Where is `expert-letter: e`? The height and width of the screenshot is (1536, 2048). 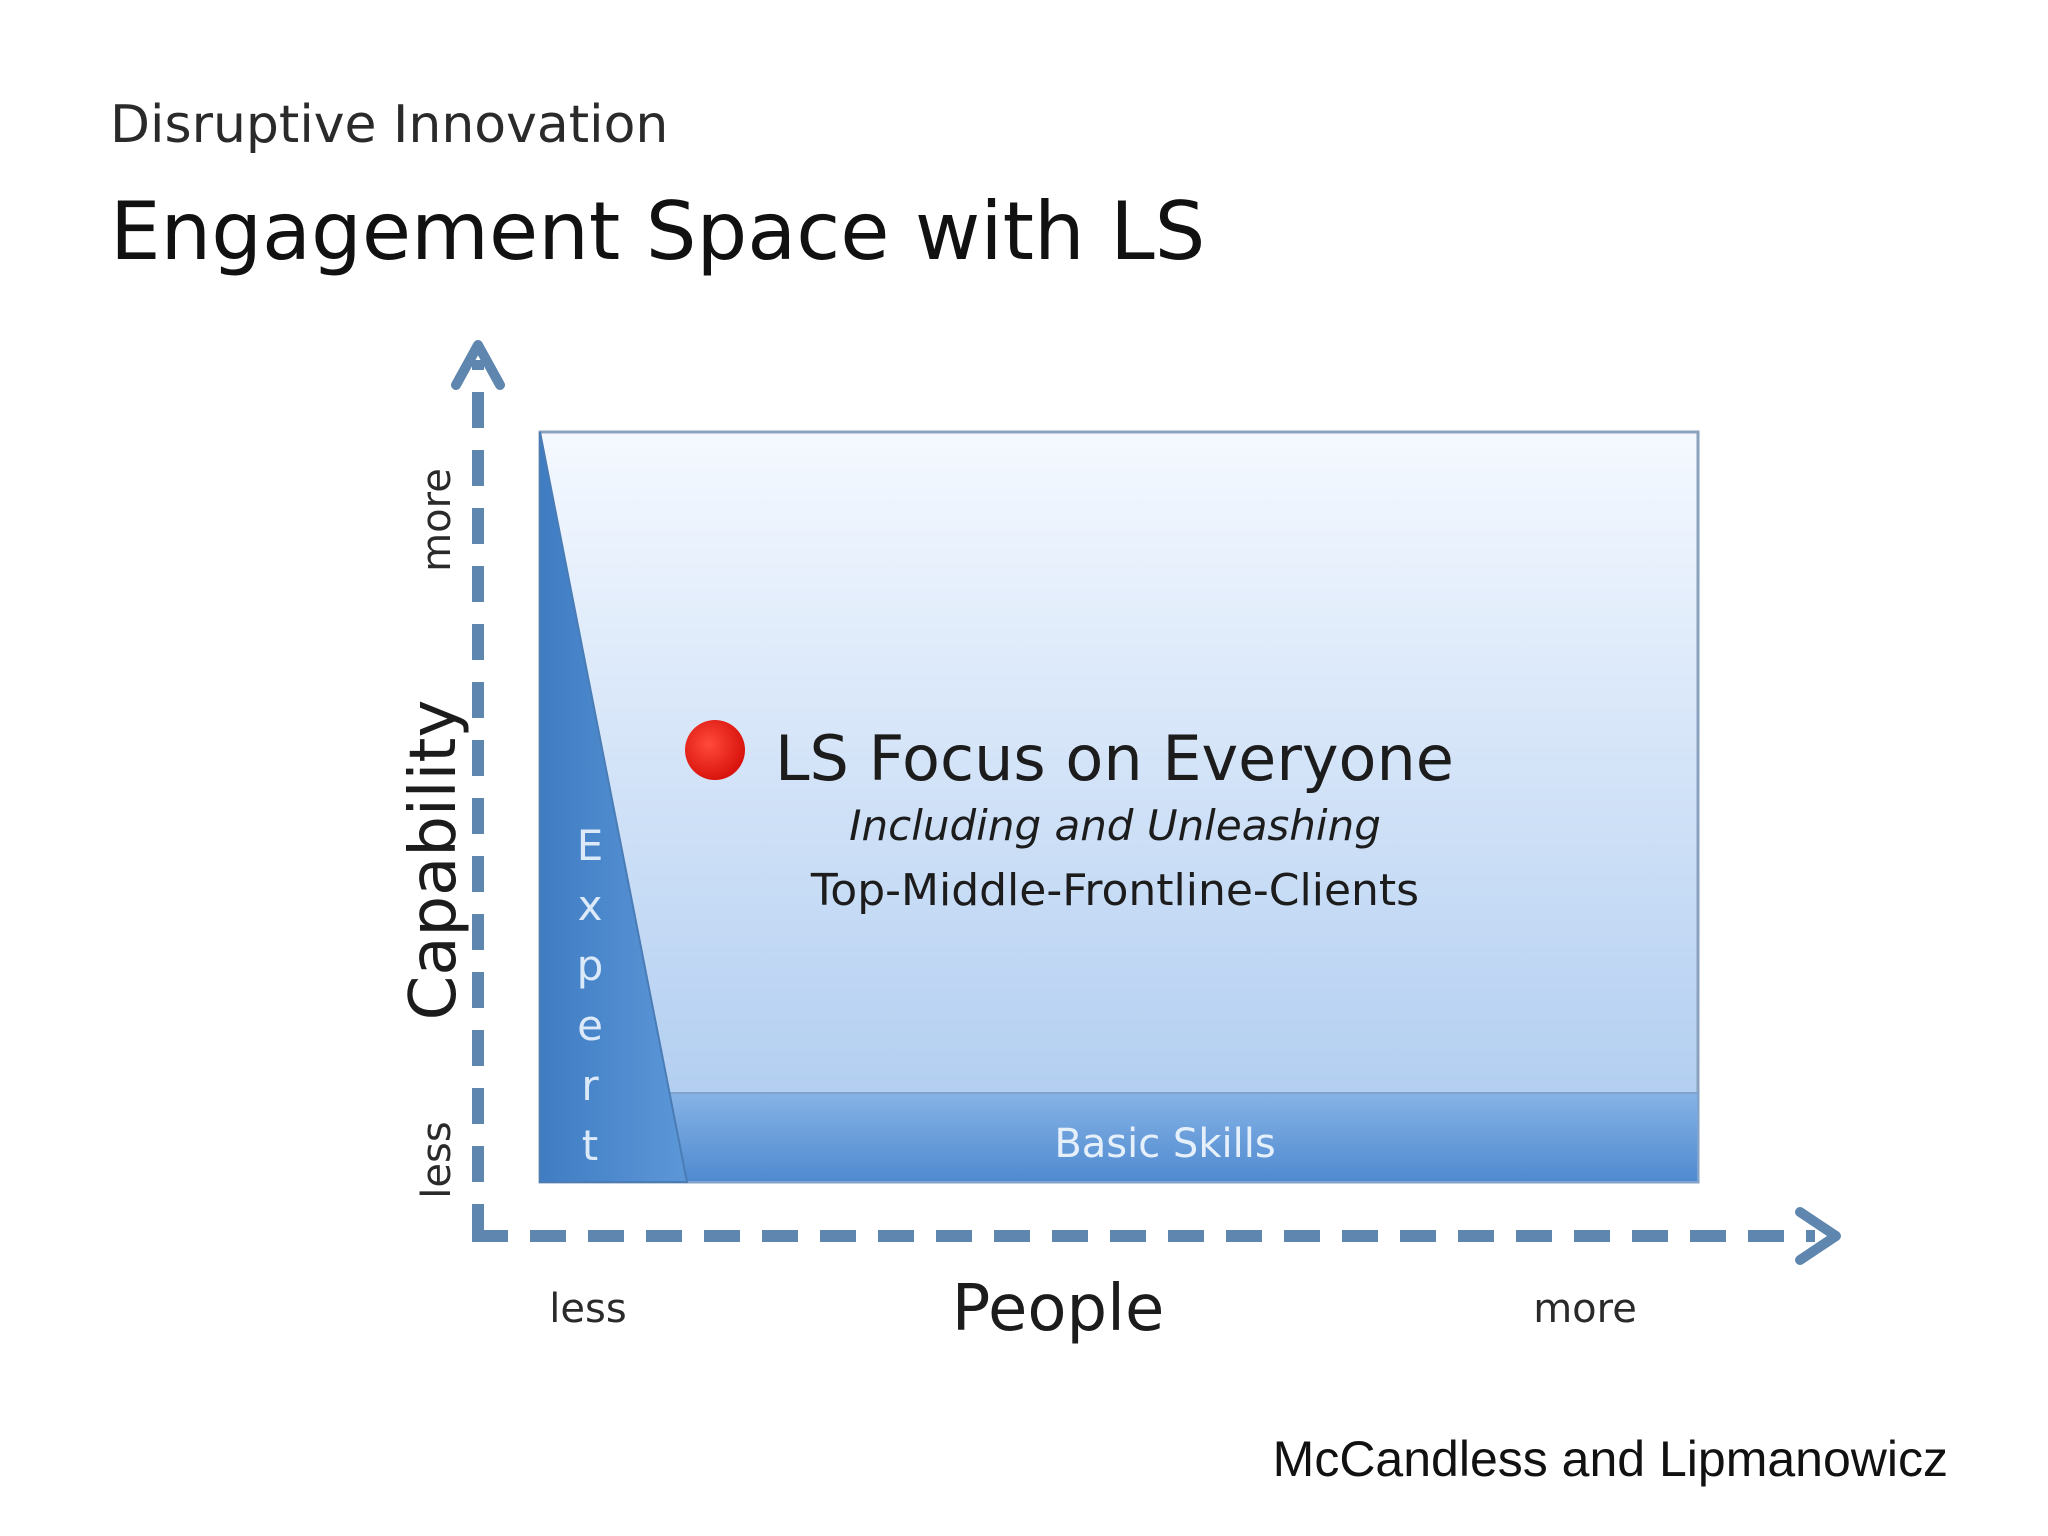
expert-letter: e is located at coordinates (590, 1025).